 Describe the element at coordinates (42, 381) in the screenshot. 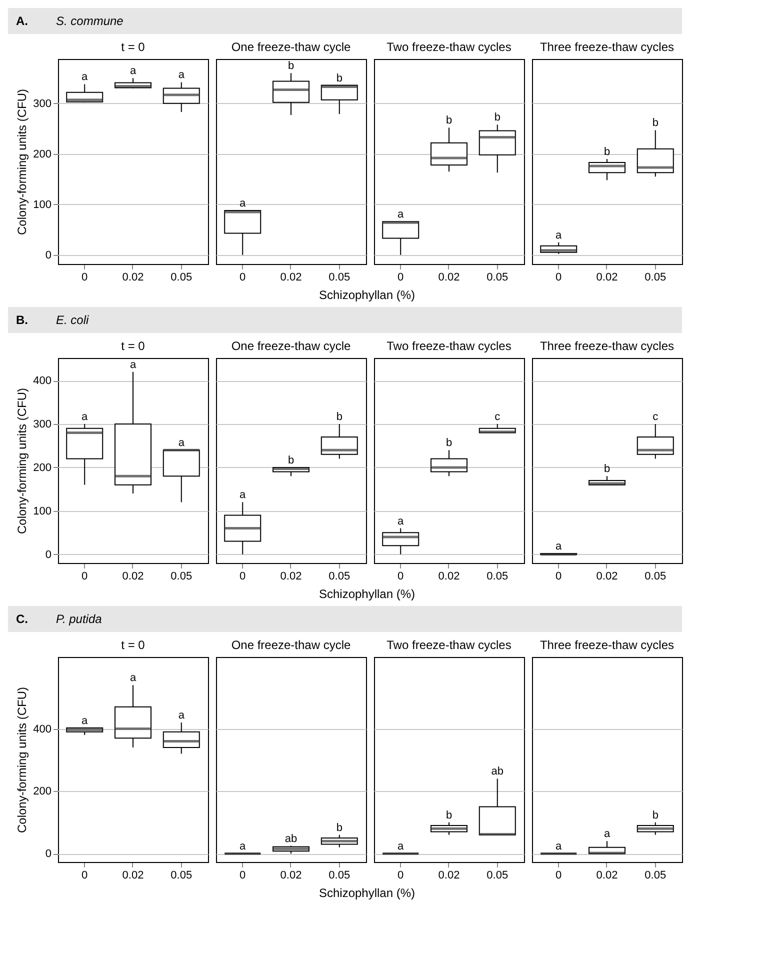

I see `y-tick-label: 400` at that location.